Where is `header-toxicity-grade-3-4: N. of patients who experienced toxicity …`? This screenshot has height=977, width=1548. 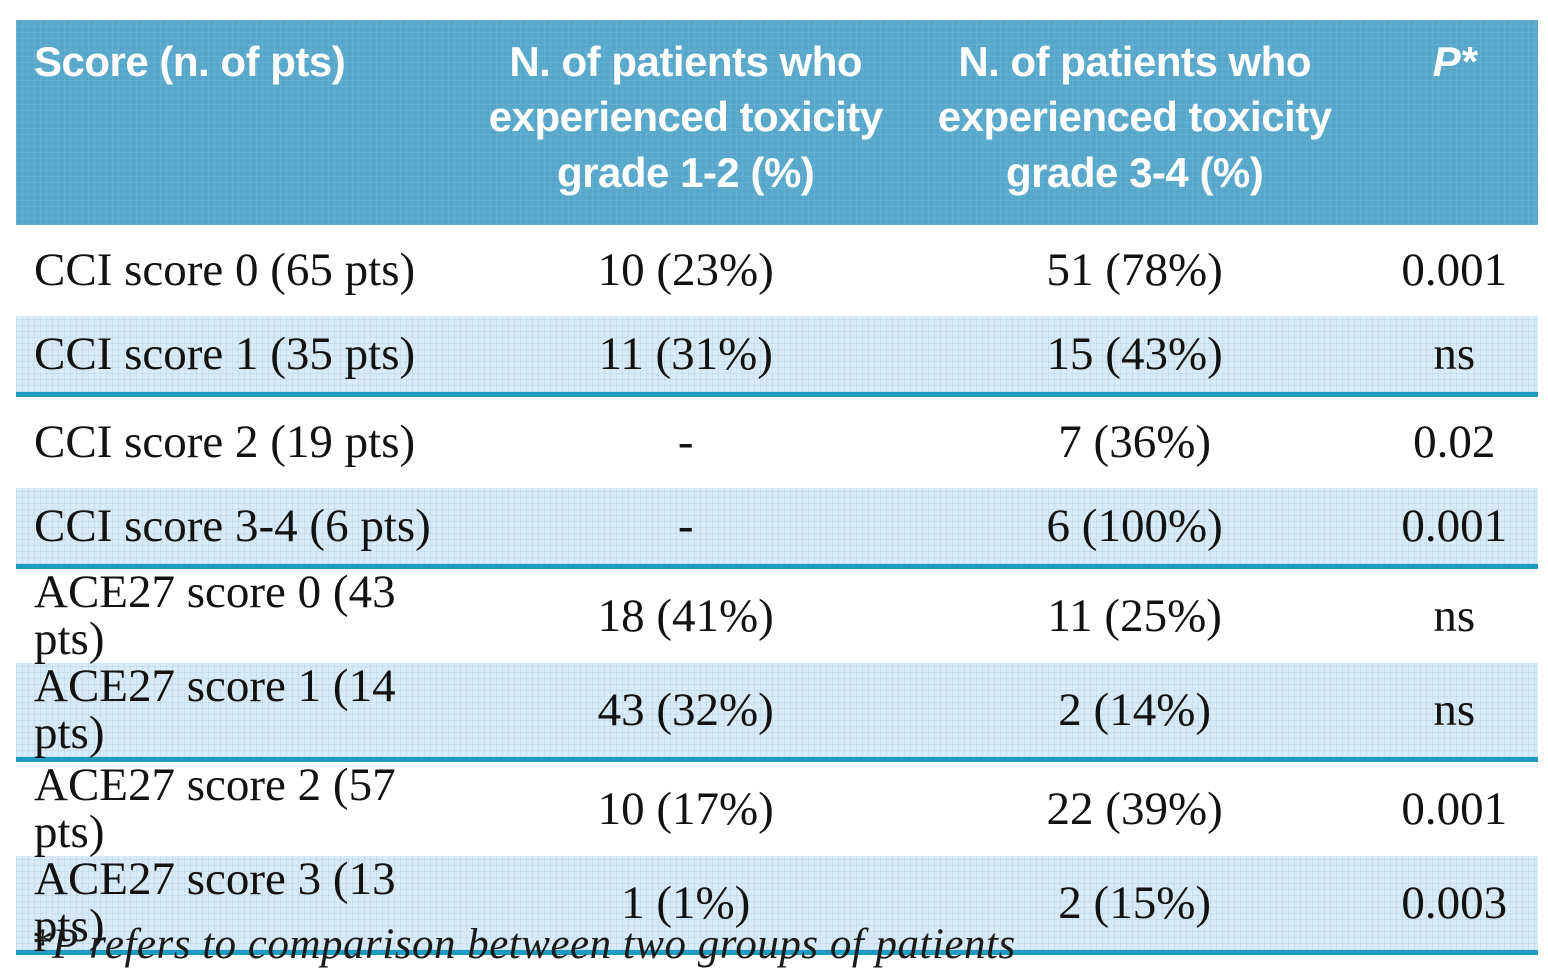 header-toxicity-grade-3-4: N. of patients who experienced toxicity … is located at coordinates (1134, 117).